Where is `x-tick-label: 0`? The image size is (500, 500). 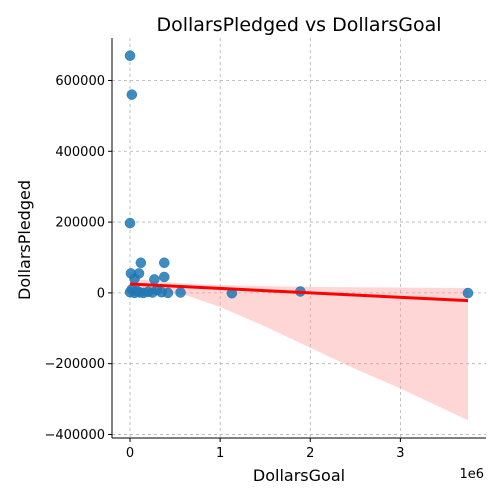 x-tick-label: 0 is located at coordinates (130, 453).